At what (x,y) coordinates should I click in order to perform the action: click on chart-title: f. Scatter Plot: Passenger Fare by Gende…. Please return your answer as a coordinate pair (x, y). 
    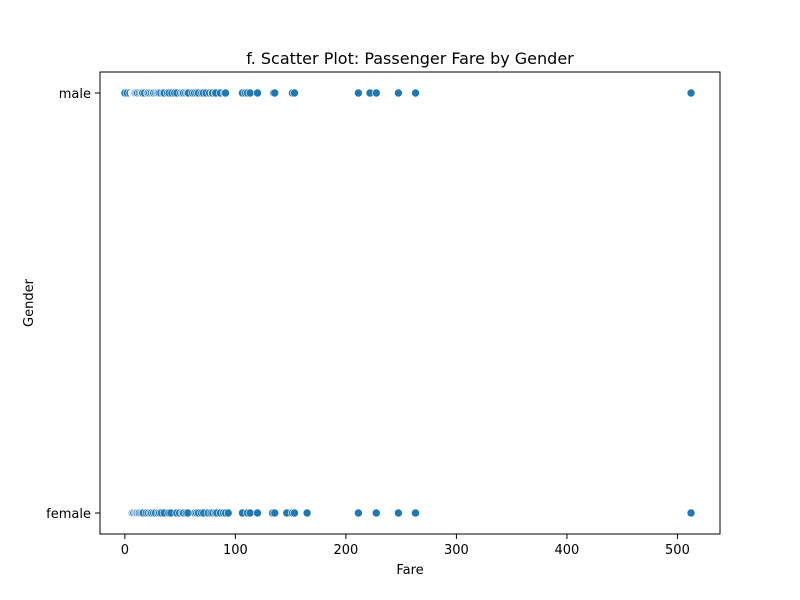
    Looking at the image, I should click on (410, 58).